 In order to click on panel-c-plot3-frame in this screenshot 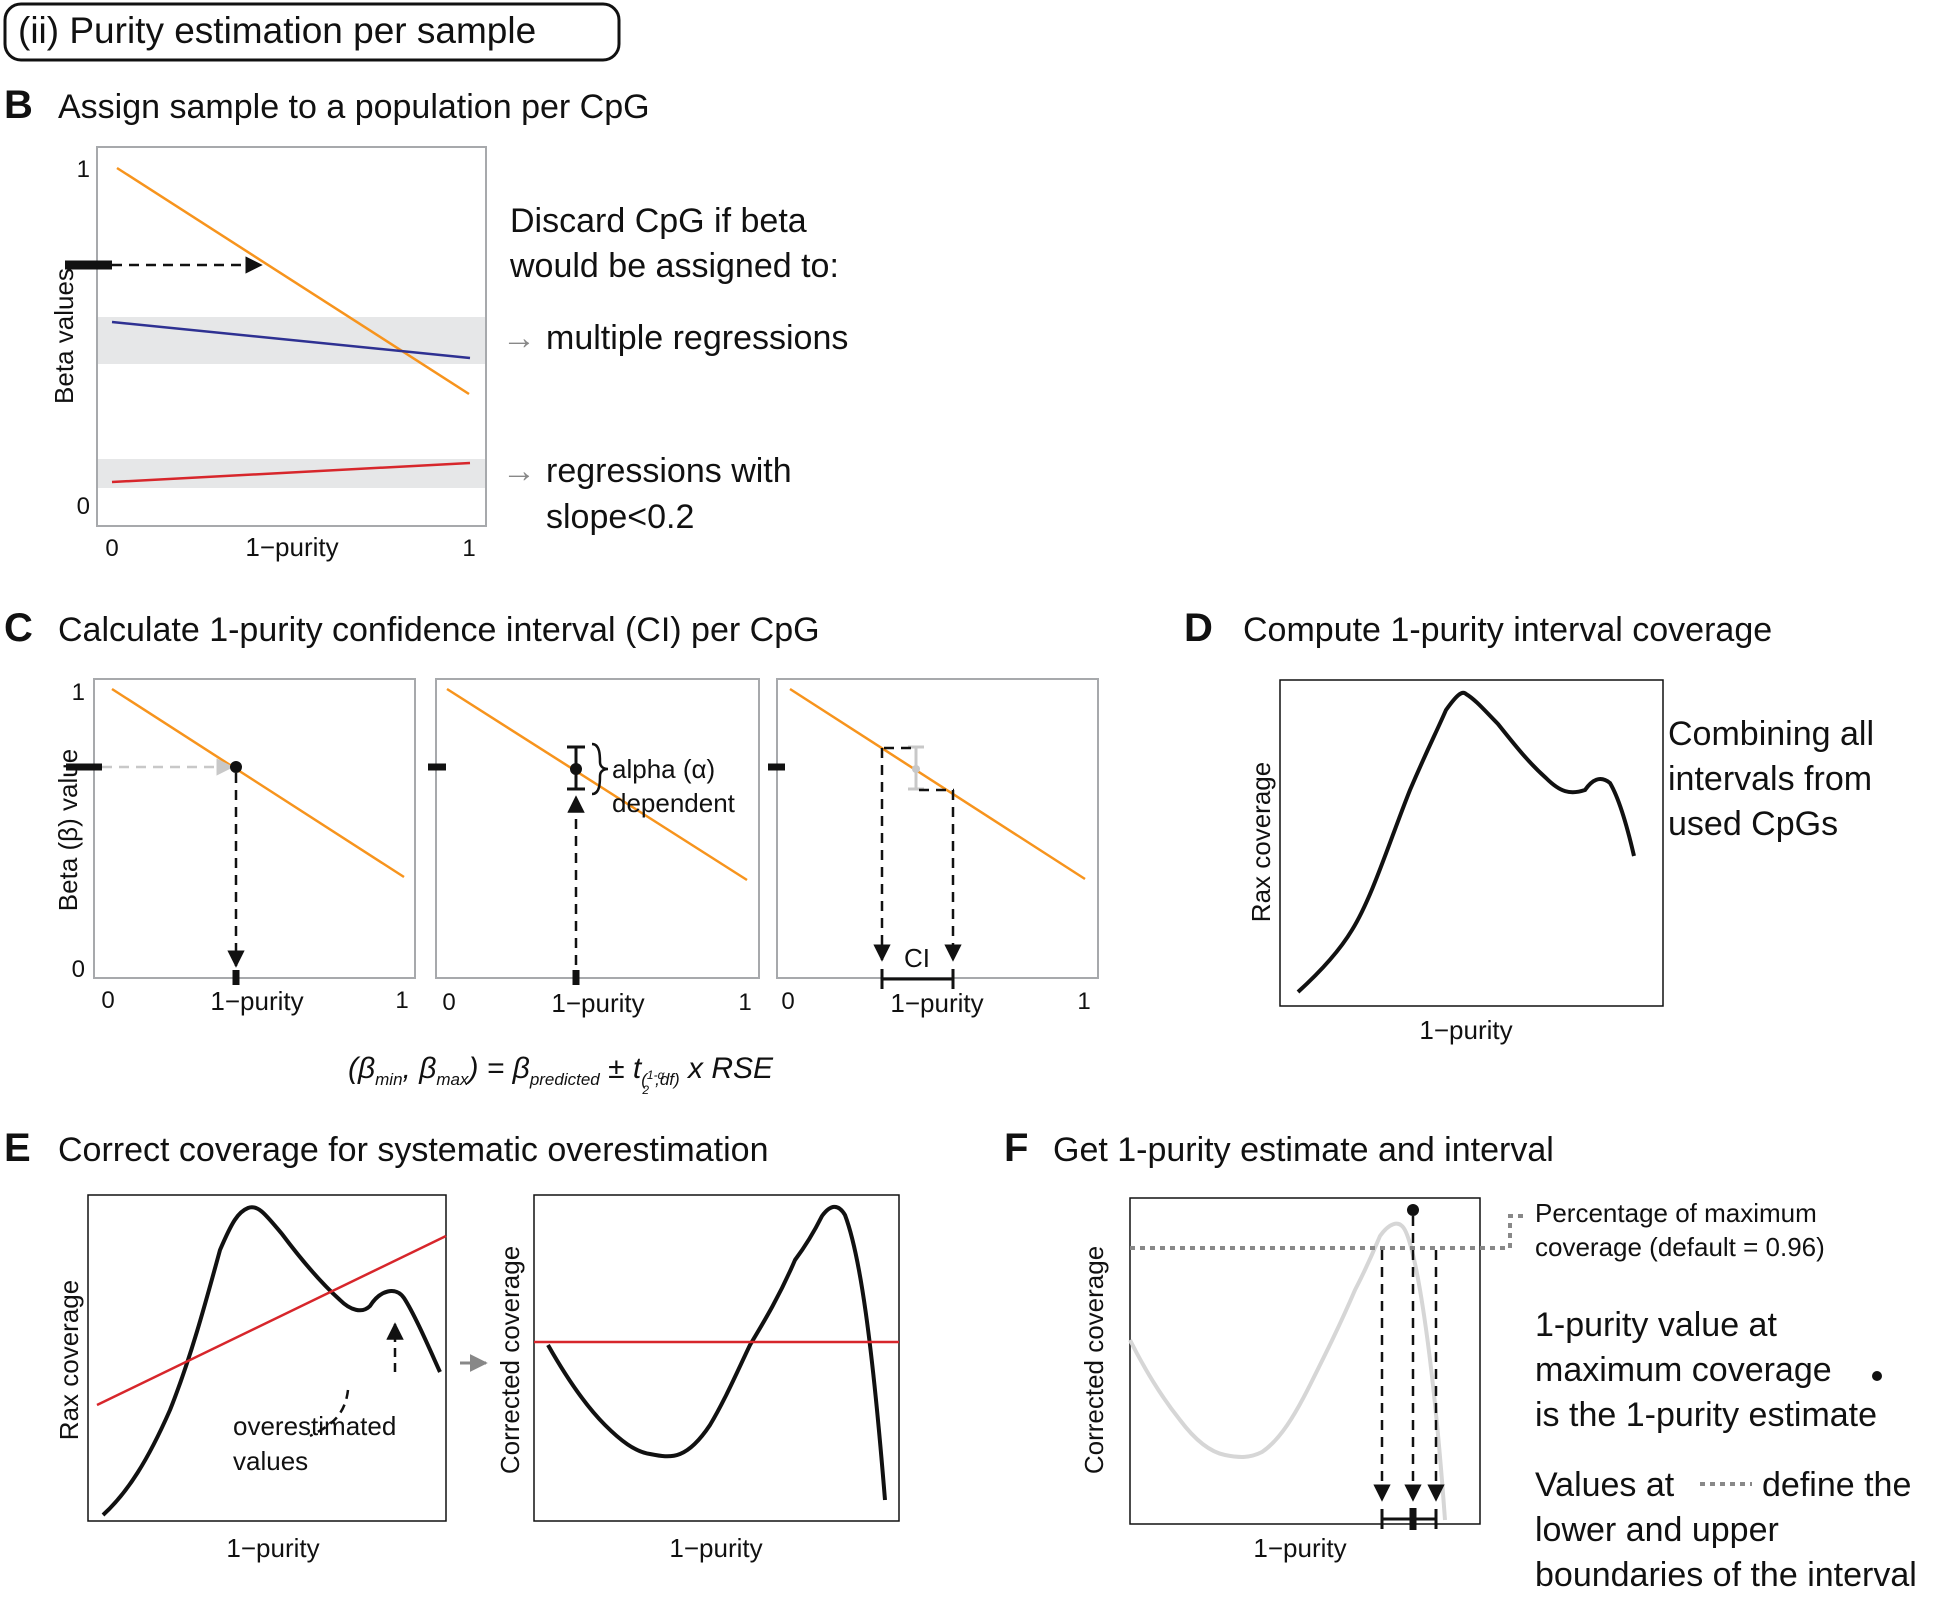, I will do `click(937, 828)`.